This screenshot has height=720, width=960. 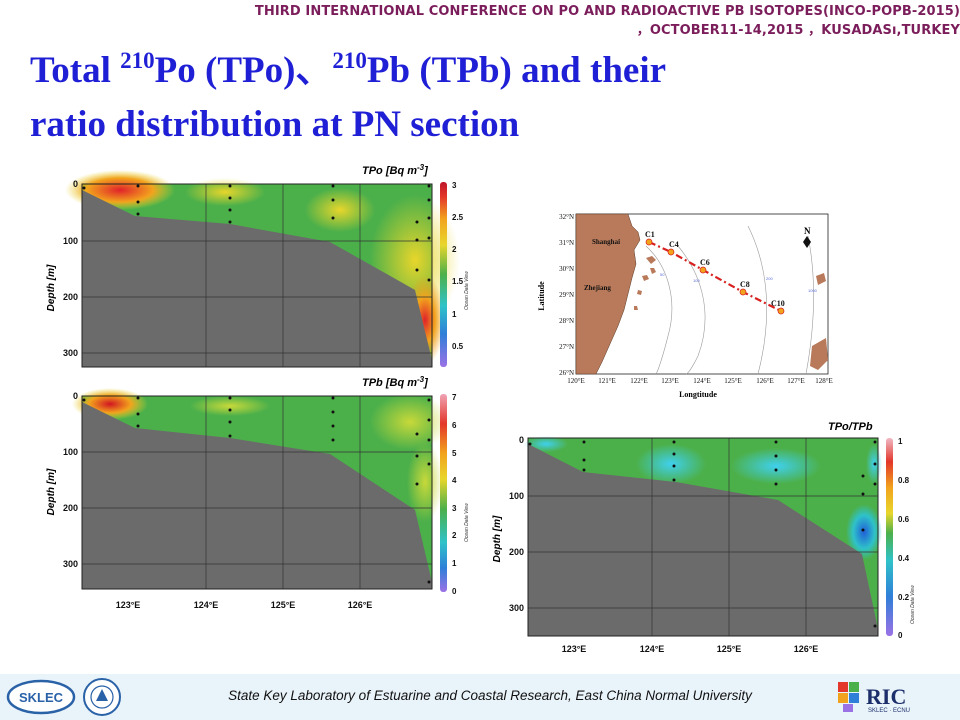 I want to click on tpb-cb-tick: 3, so click(x=454, y=508).